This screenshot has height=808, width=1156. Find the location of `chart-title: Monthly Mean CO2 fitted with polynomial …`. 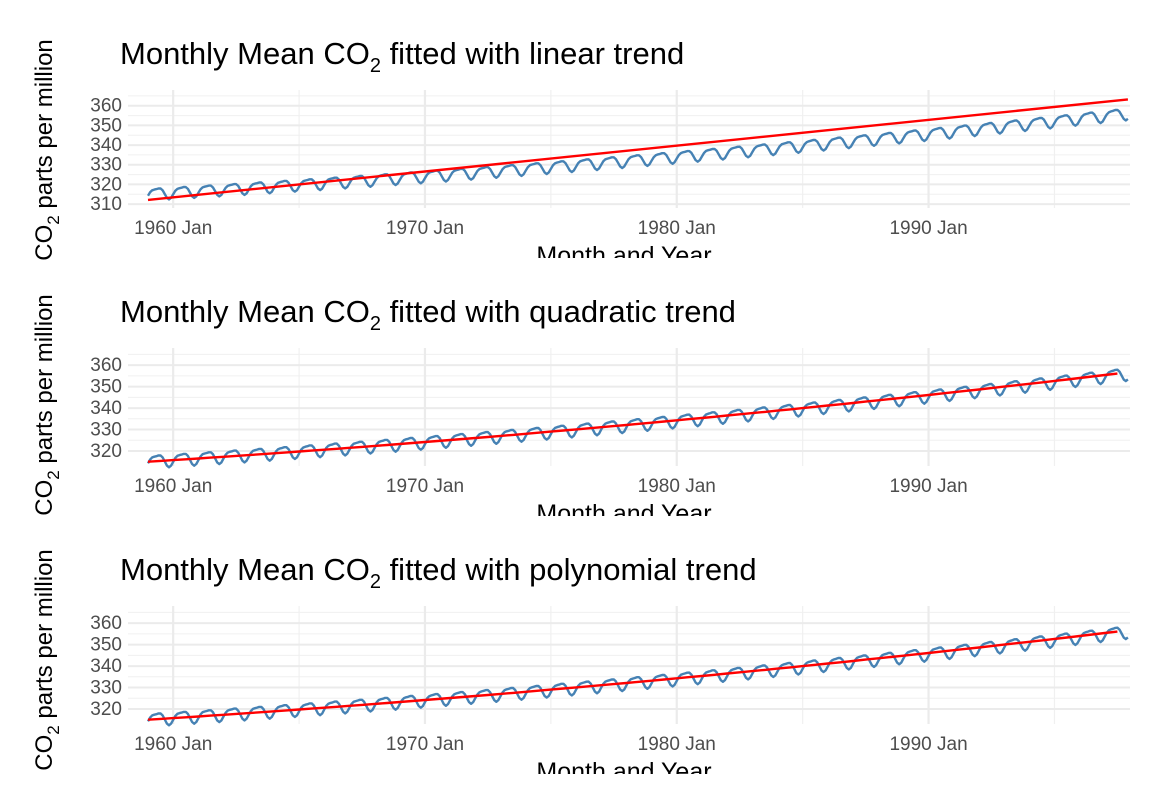

chart-title: Monthly Mean CO2 fitted with polynomial … is located at coordinates (438, 572).